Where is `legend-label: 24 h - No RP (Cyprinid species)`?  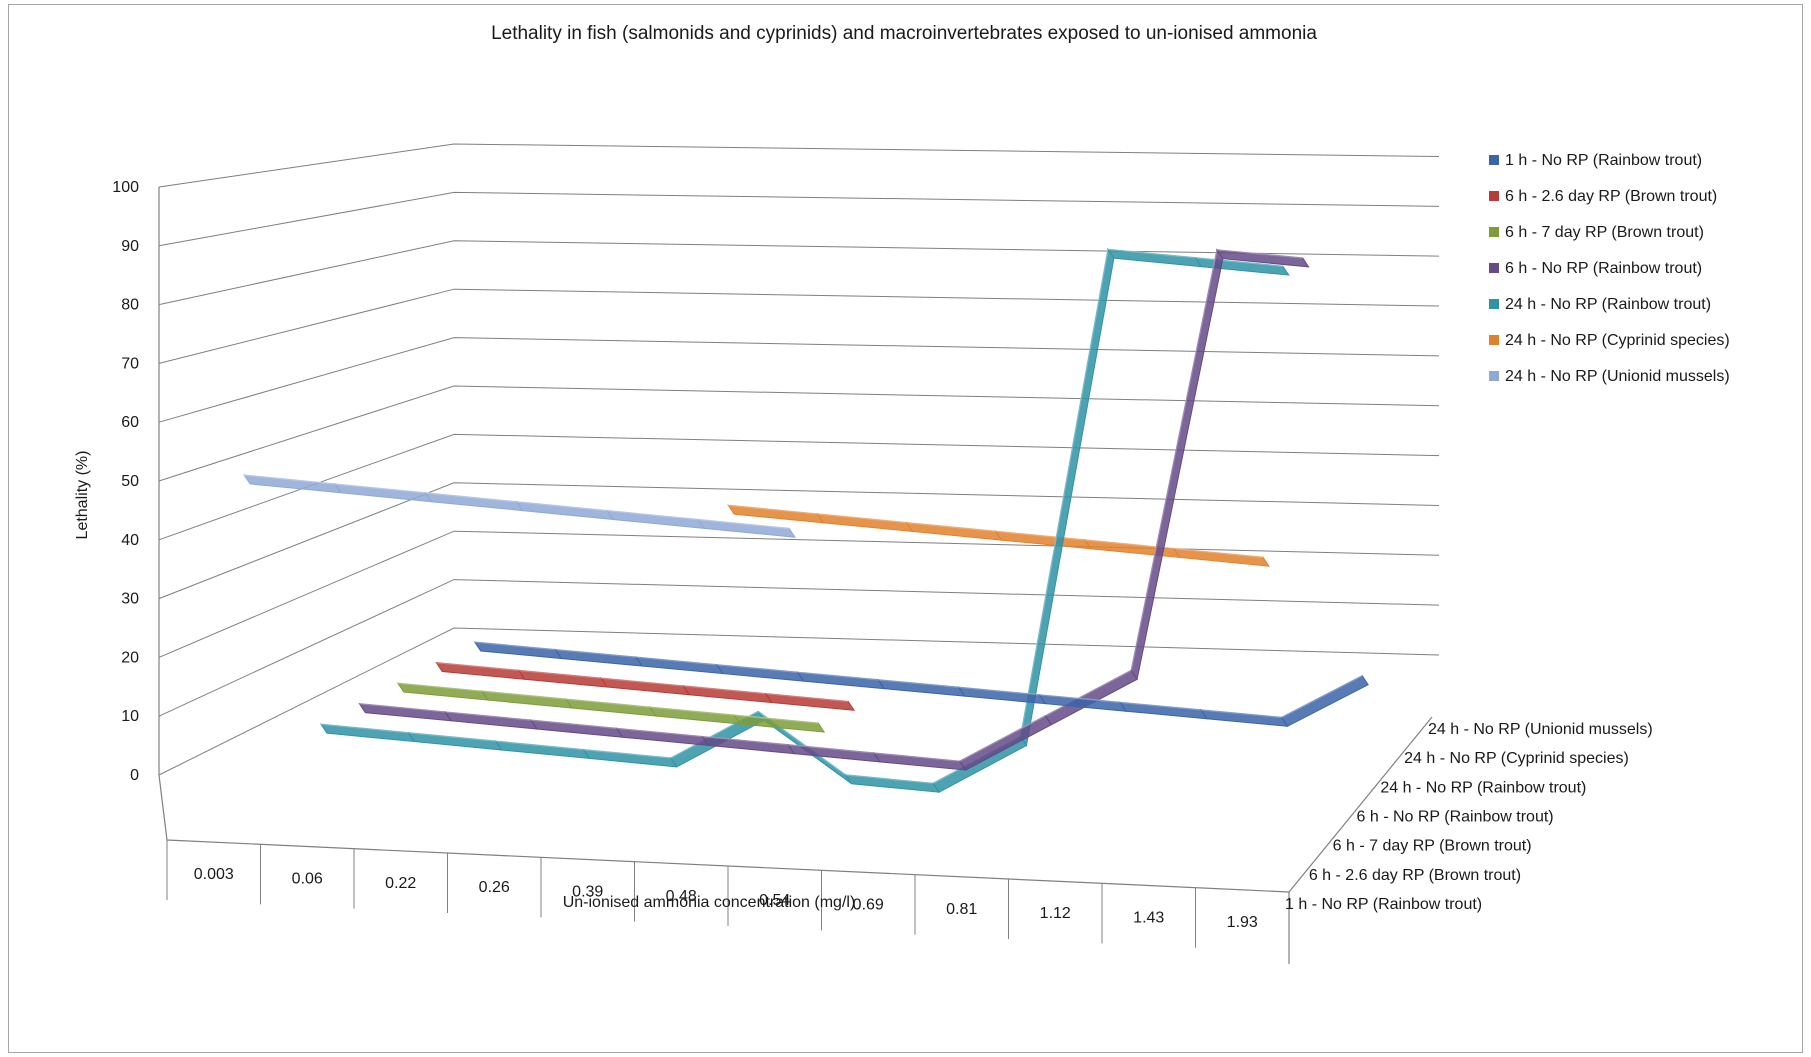
legend-label: 24 h - No RP (Cyprinid species) is located at coordinates (1617, 340).